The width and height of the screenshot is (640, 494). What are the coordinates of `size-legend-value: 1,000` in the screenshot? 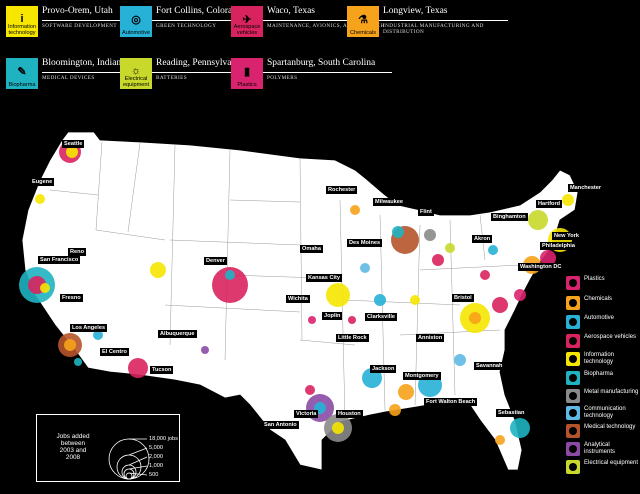 It's located at (156, 466).